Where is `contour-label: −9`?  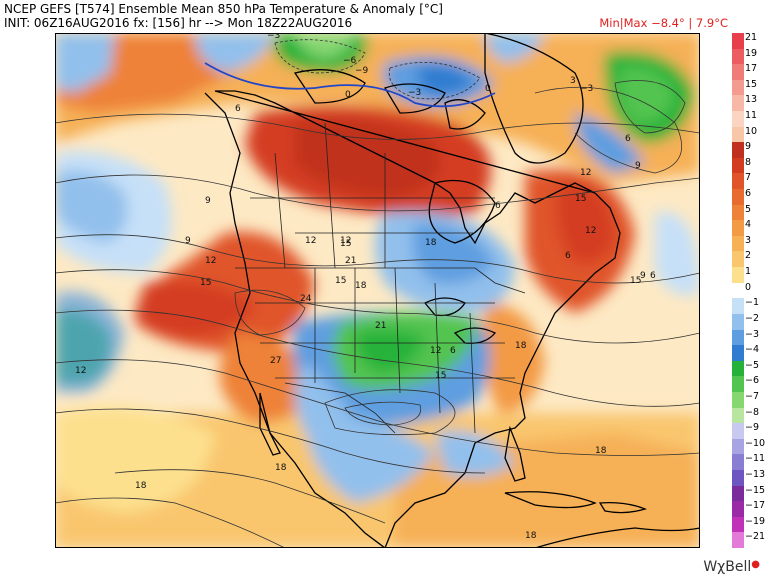
contour-label: −9 is located at coordinates (362, 71).